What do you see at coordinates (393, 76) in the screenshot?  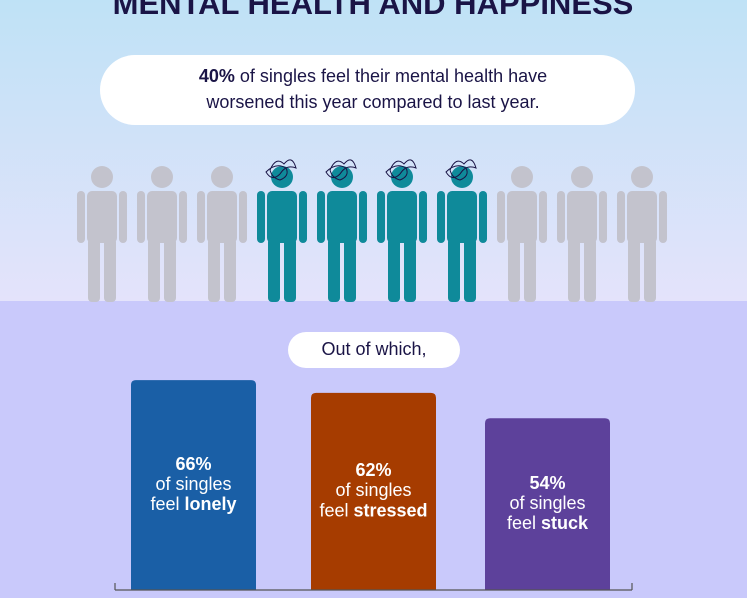 I see `callout-text: of singles feel their mental health have` at bounding box center [393, 76].